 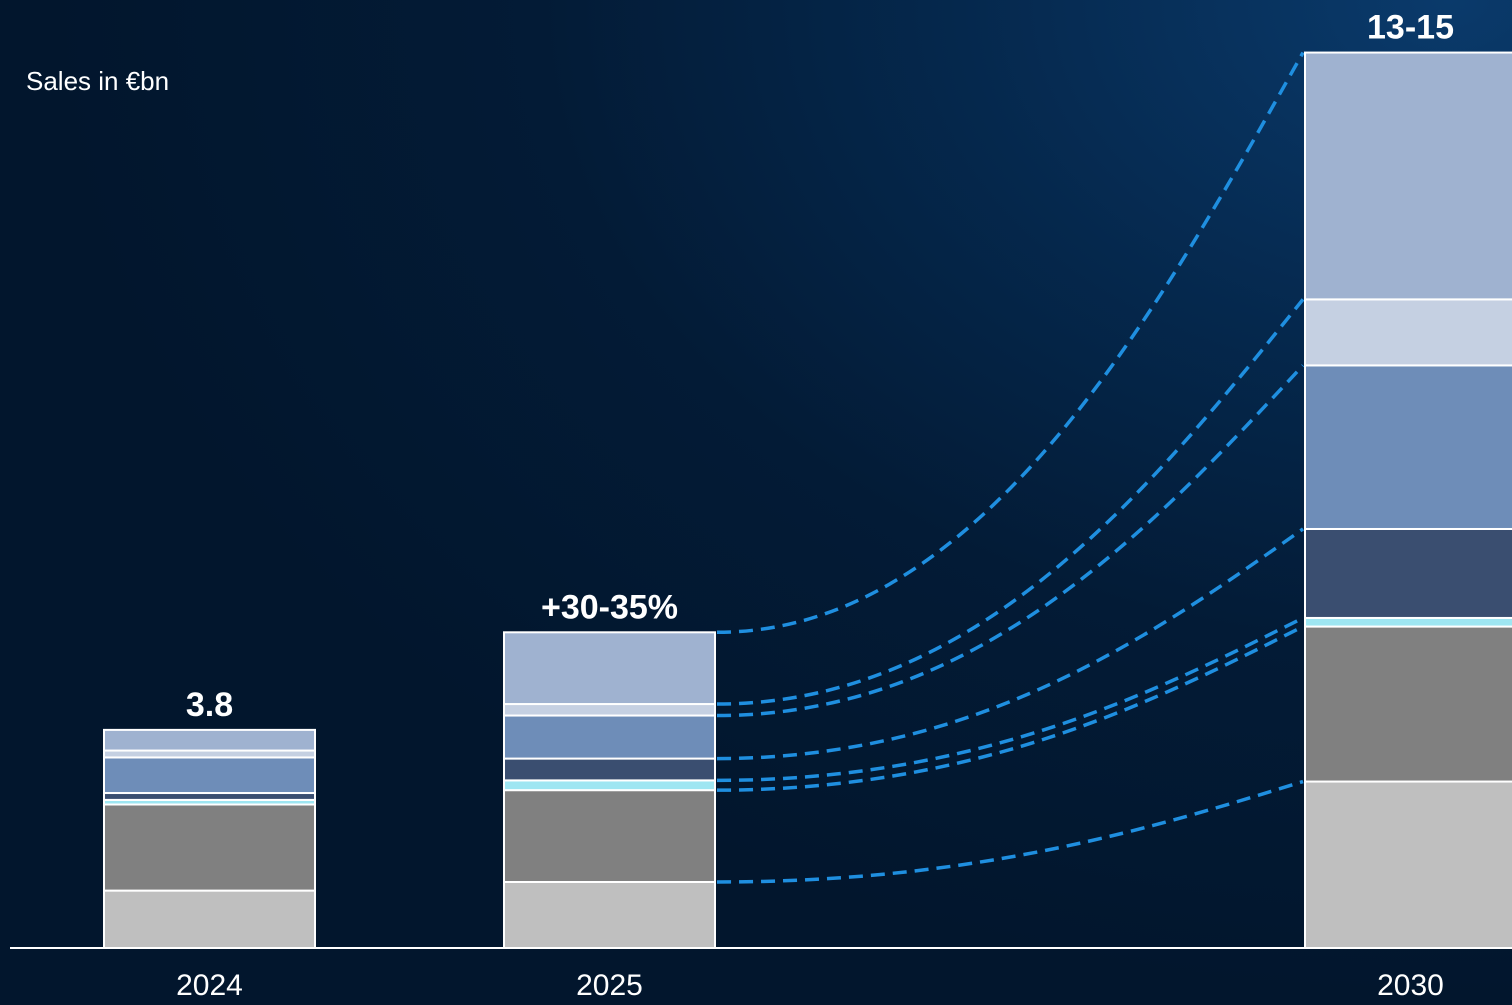 What do you see at coordinates (1410, 985) in the screenshot?
I see `x-tick-label-2030: 2030` at bounding box center [1410, 985].